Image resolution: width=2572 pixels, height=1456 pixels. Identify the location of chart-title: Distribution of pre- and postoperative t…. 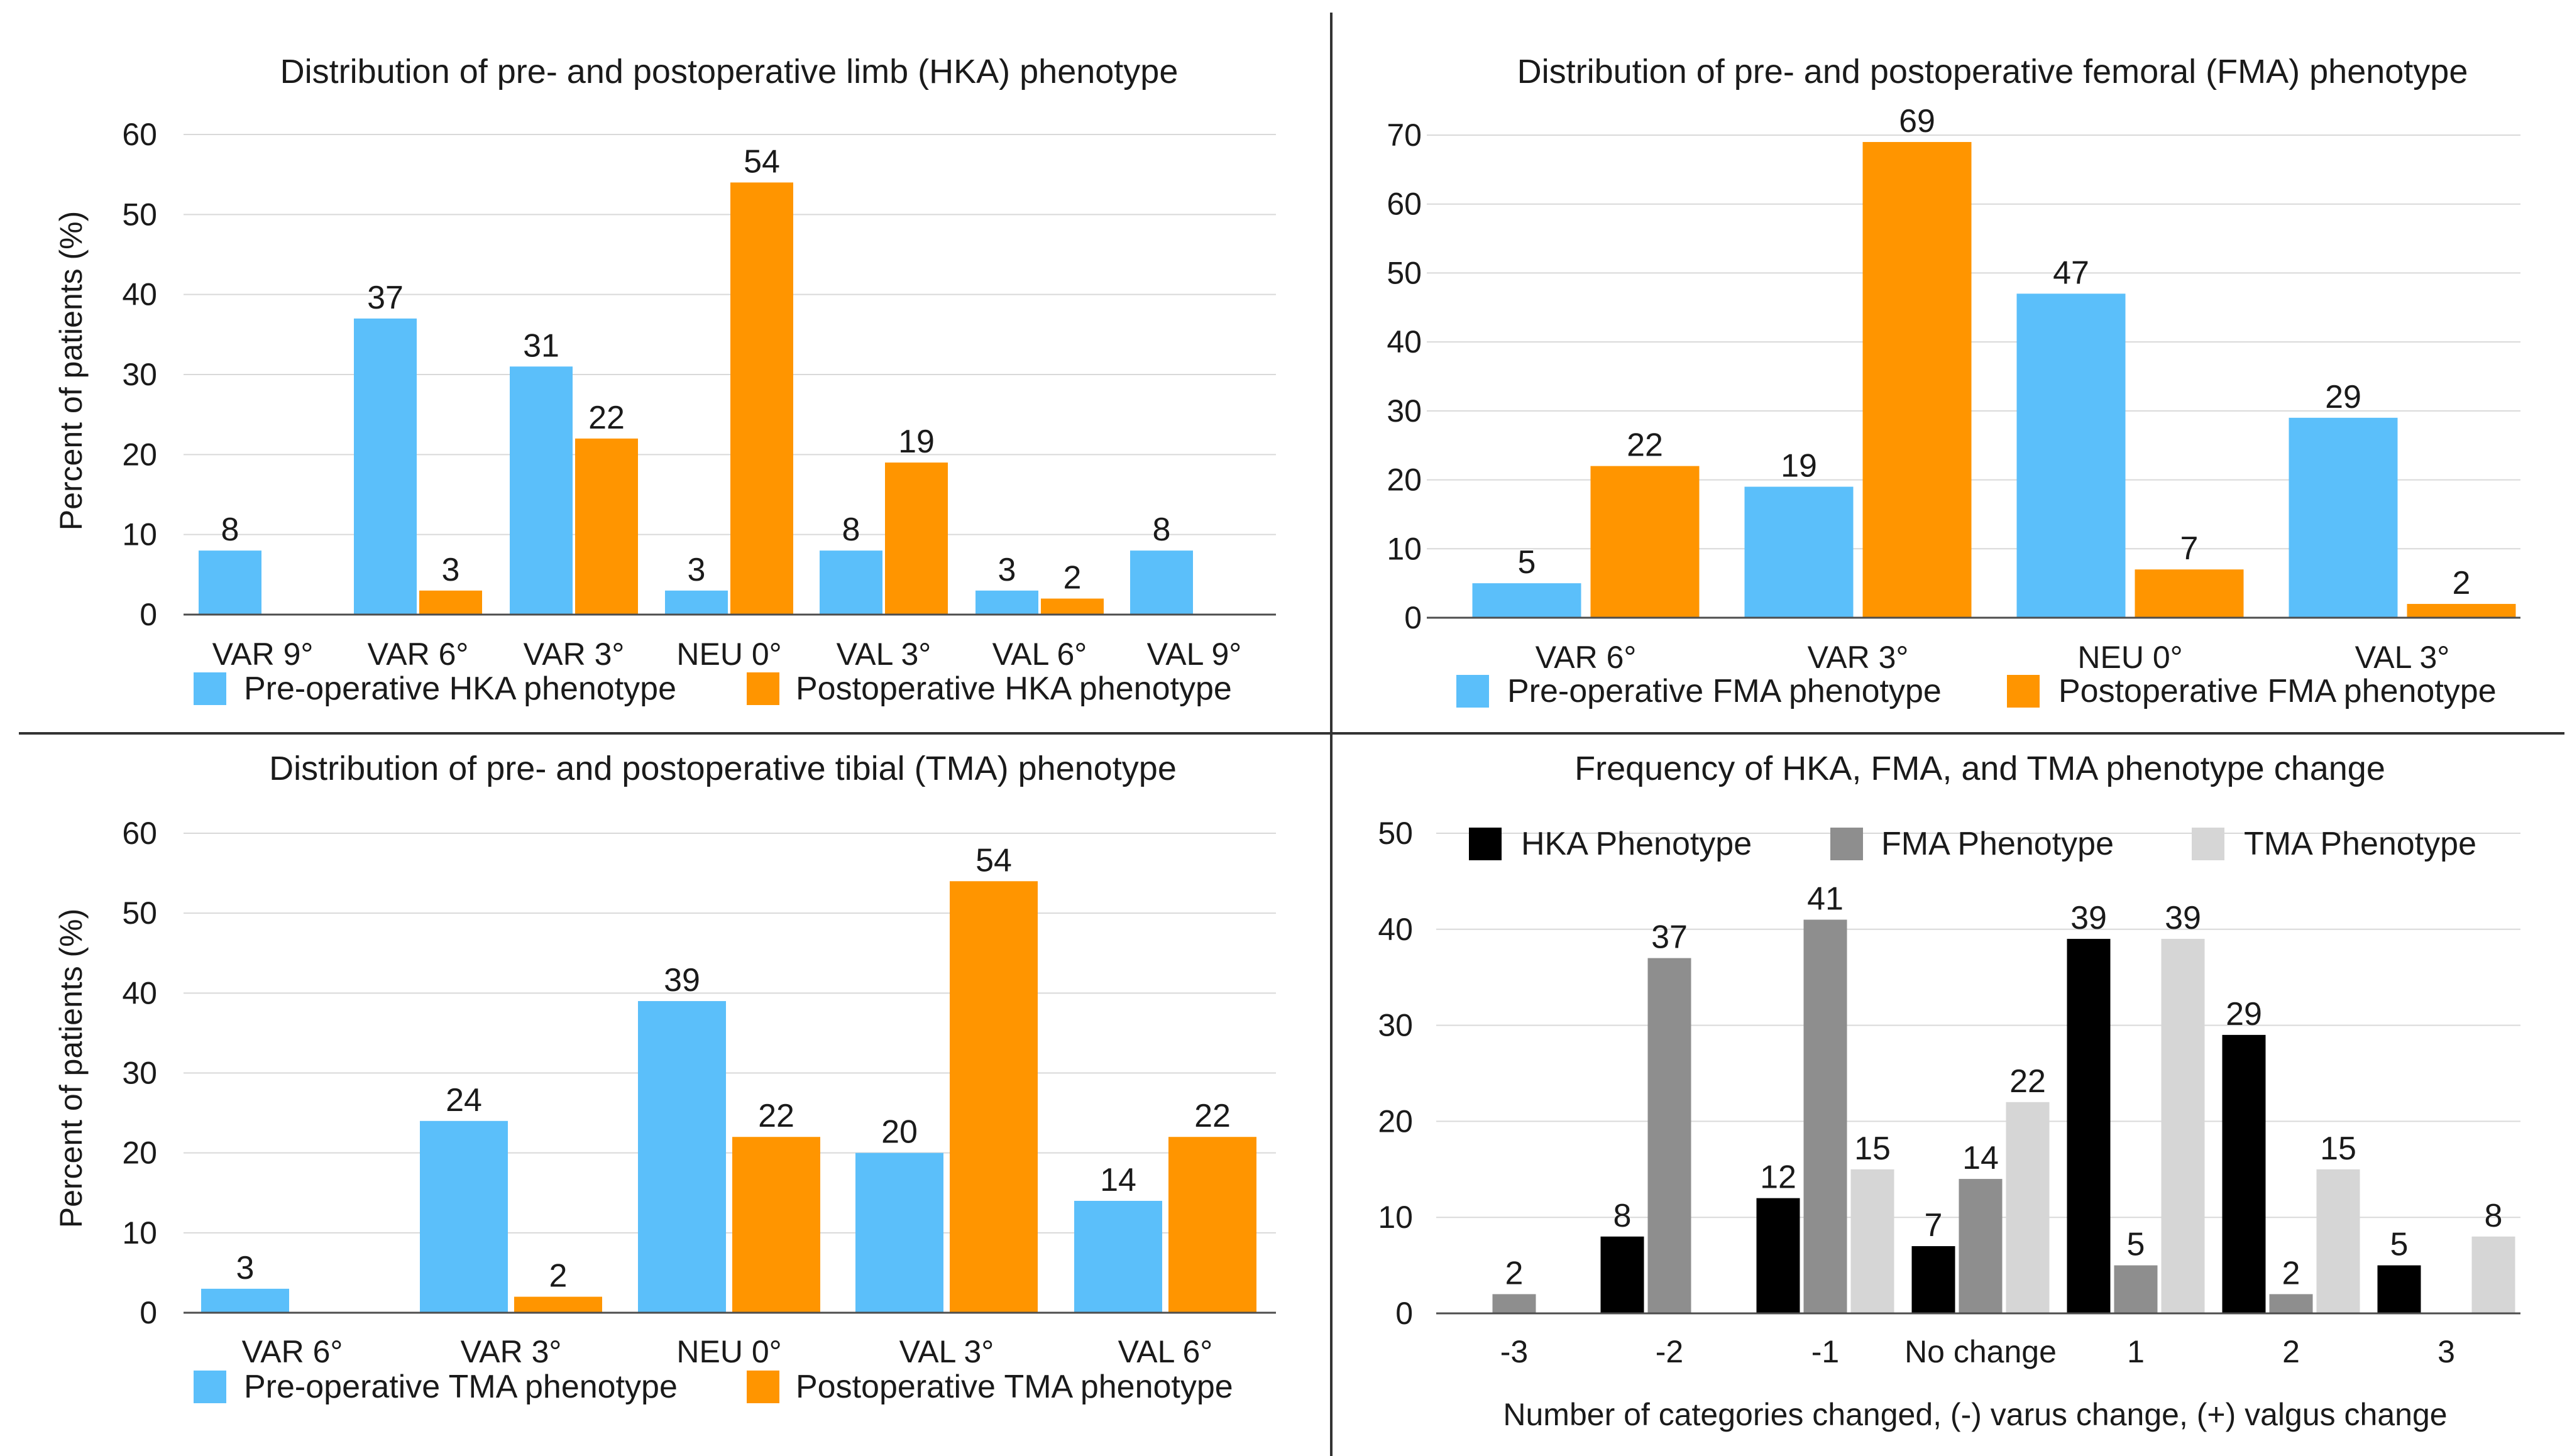
(723, 768).